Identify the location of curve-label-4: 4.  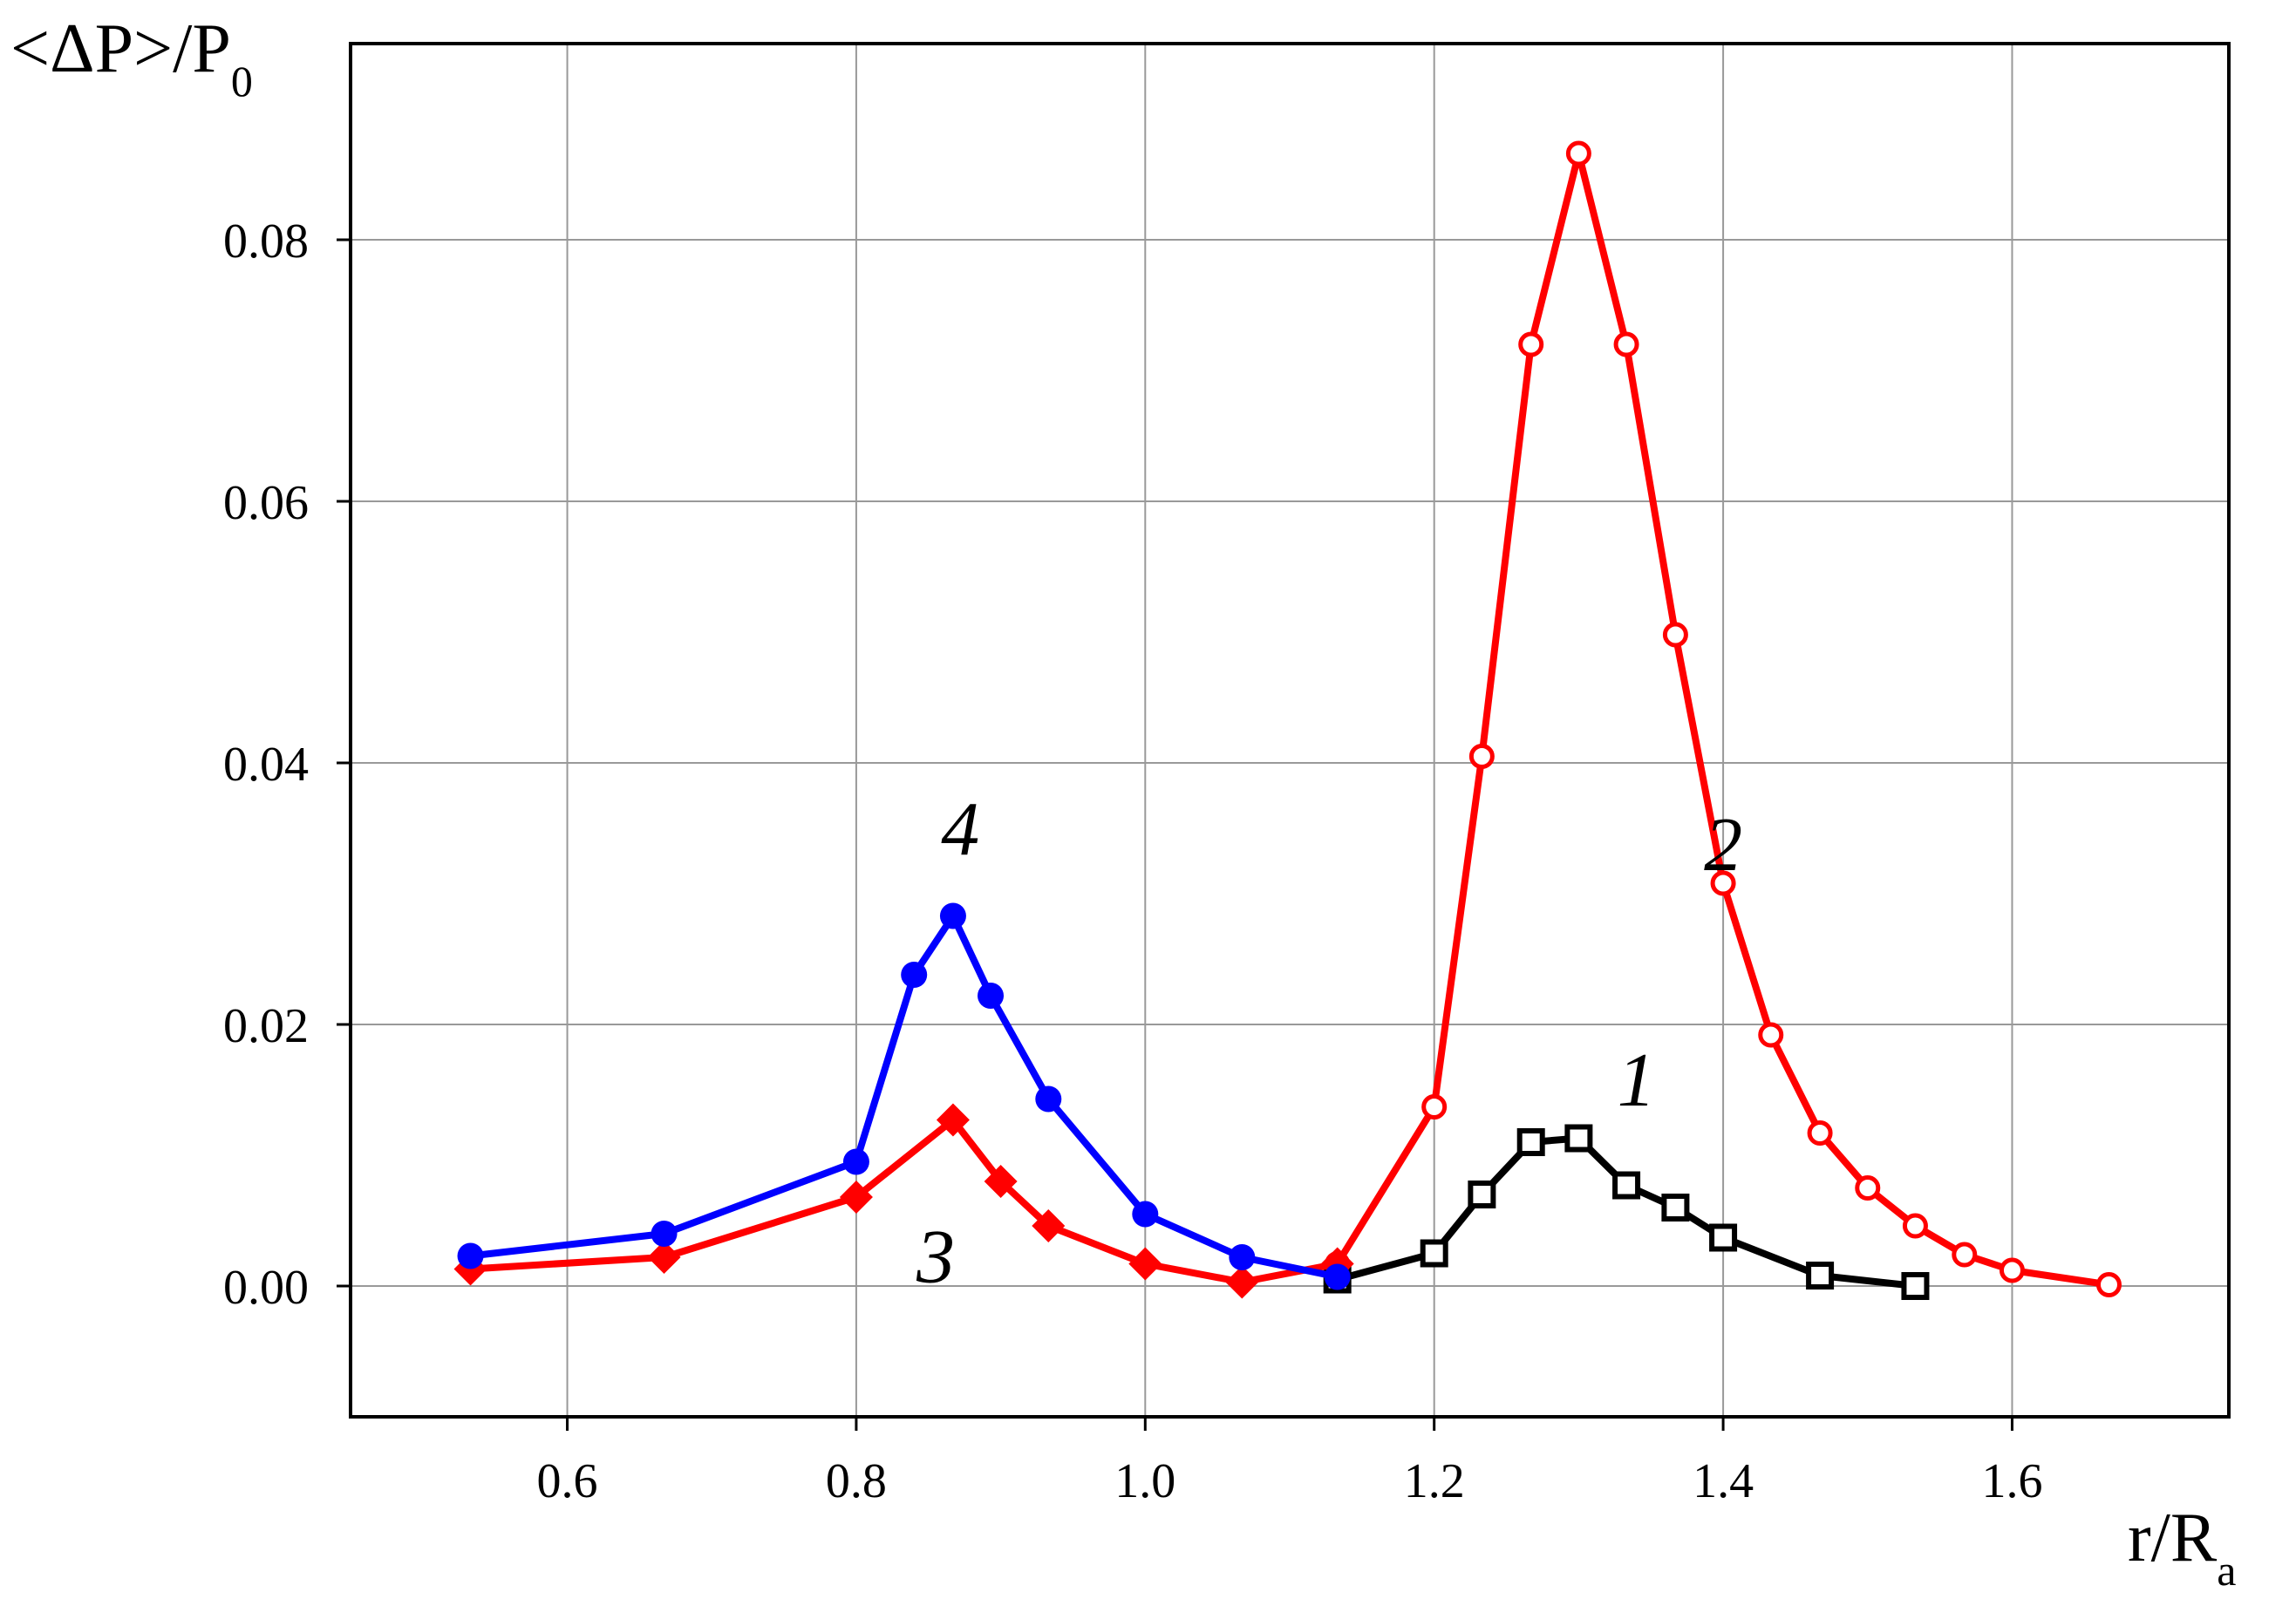
(960, 829).